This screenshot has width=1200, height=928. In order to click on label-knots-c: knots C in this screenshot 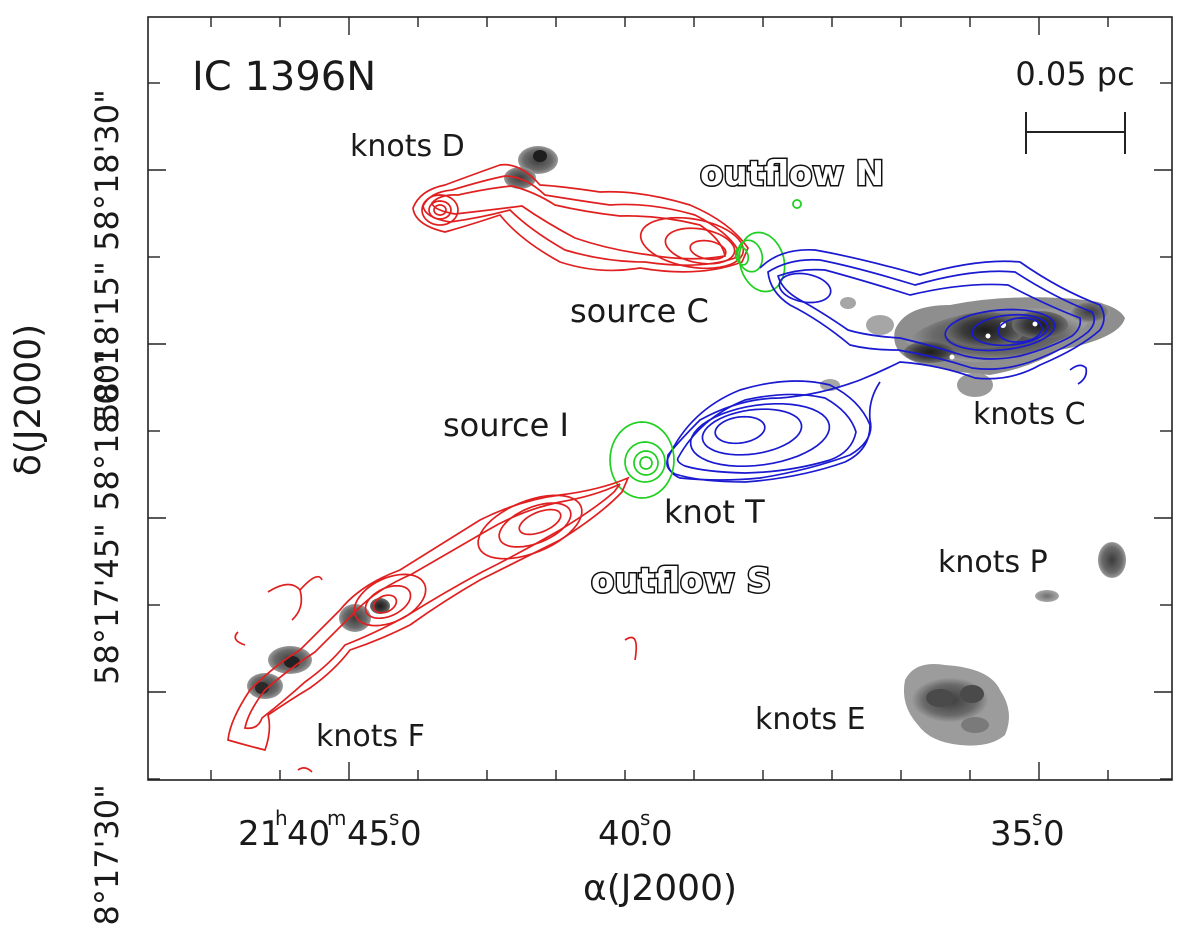, I will do `click(1029, 414)`.